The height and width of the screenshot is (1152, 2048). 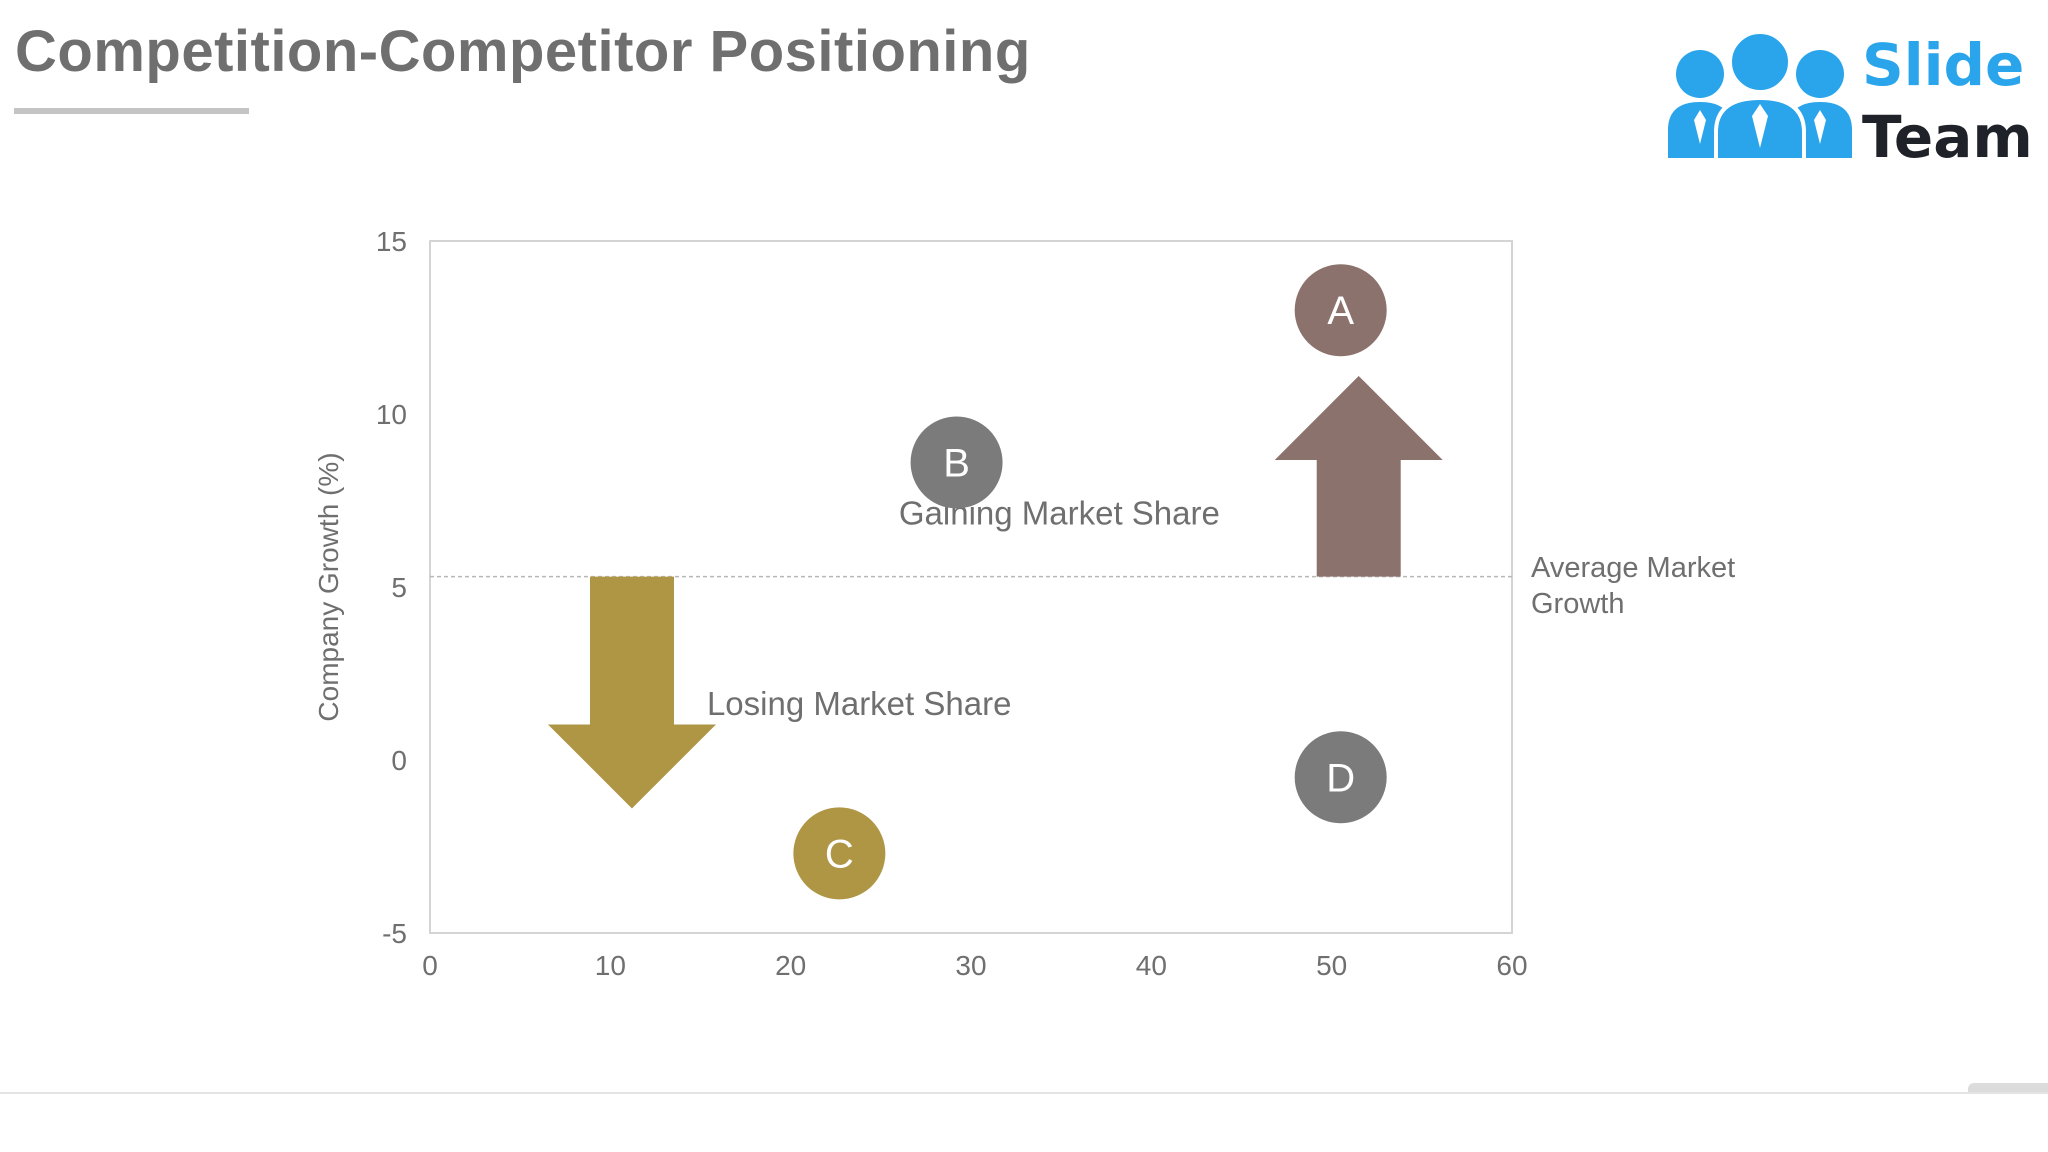 I want to click on competitor-label-b: B, so click(x=956, y=463).